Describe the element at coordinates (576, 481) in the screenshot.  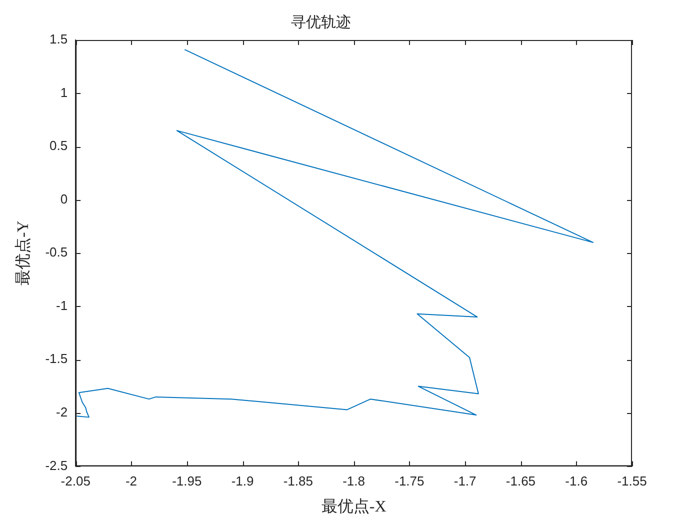
I see `x-tick-label: -1.6` at that location.